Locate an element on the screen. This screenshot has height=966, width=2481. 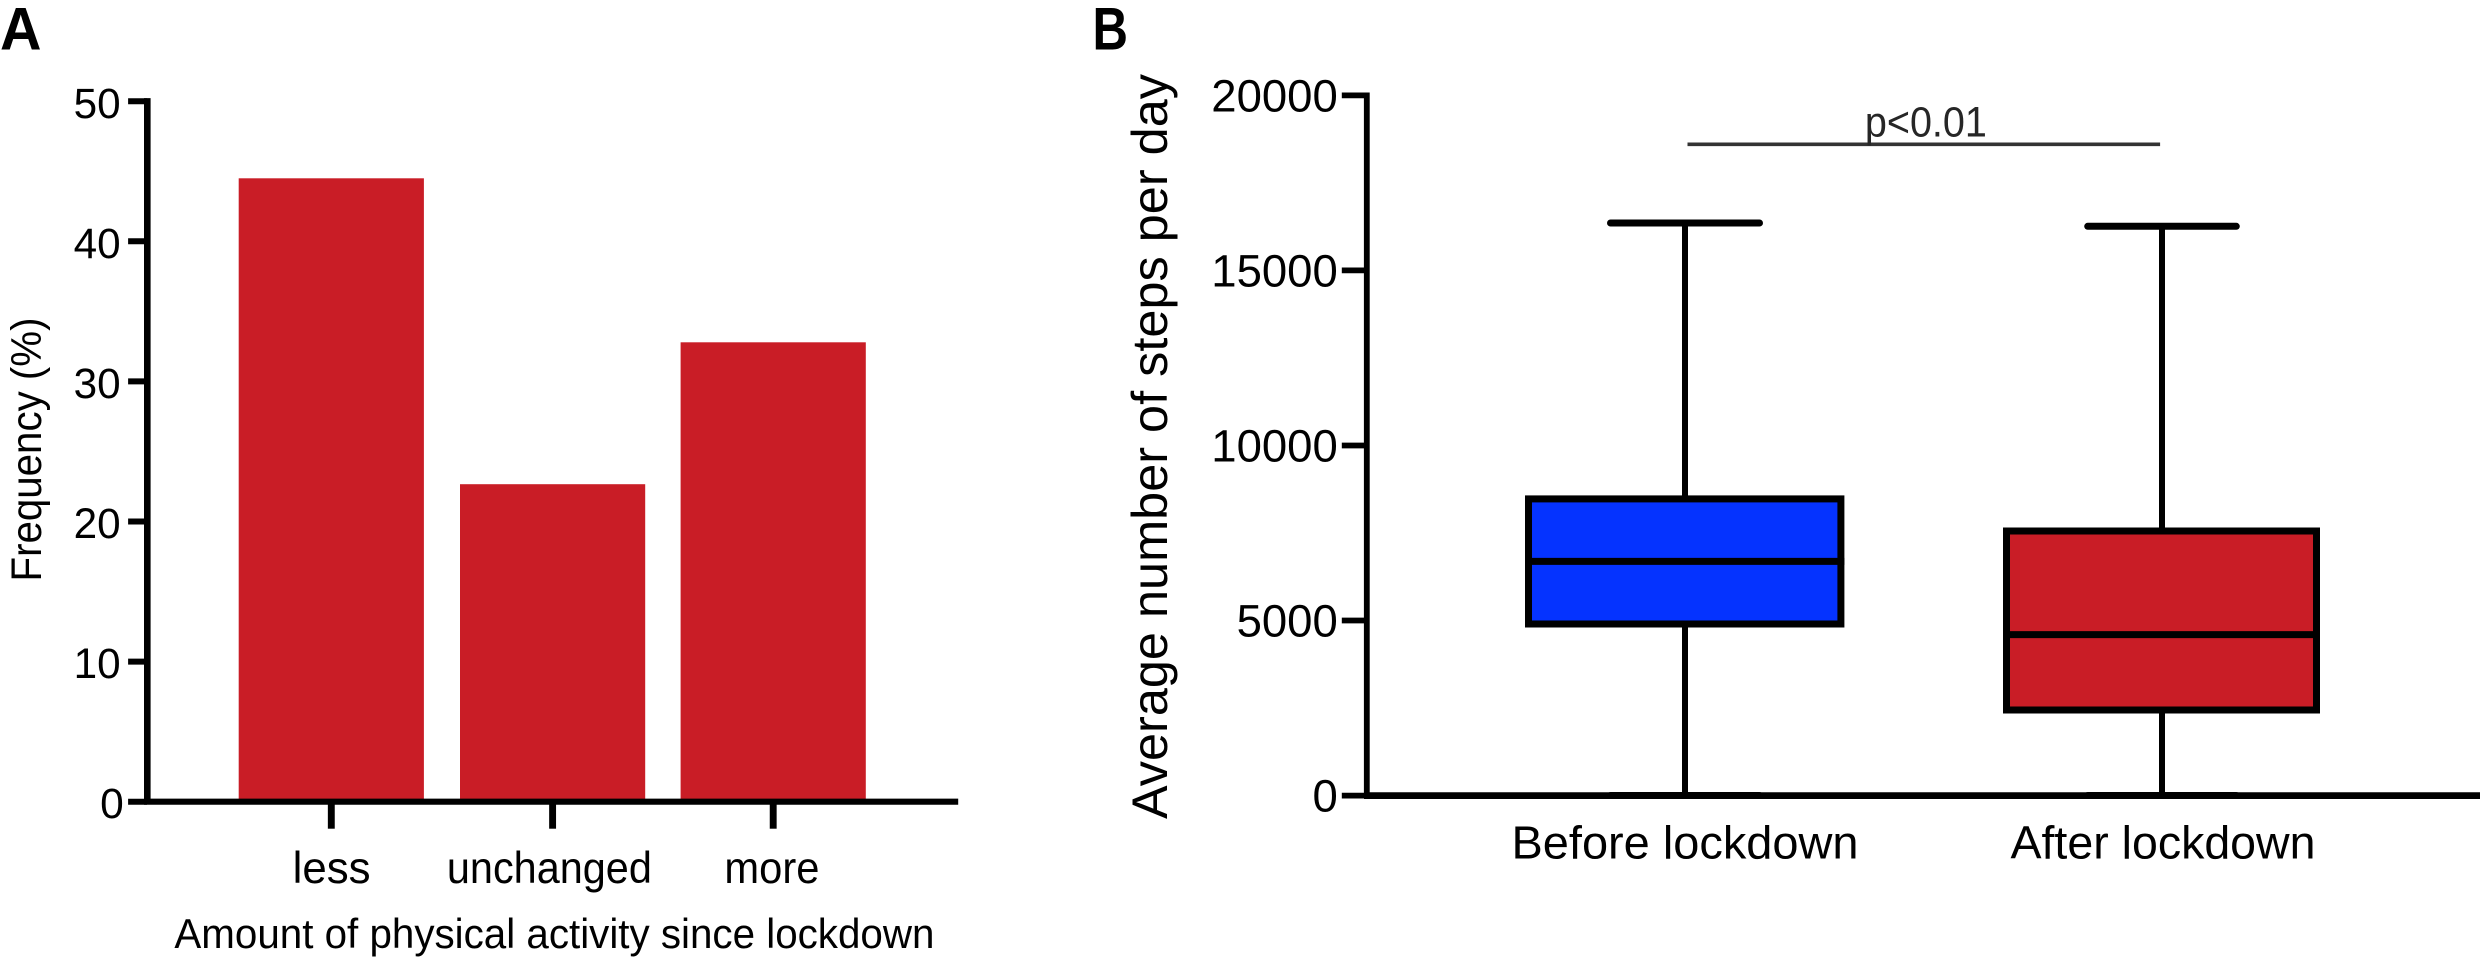
svg-text: Before lockdown is located at coordinates (1685, 843).